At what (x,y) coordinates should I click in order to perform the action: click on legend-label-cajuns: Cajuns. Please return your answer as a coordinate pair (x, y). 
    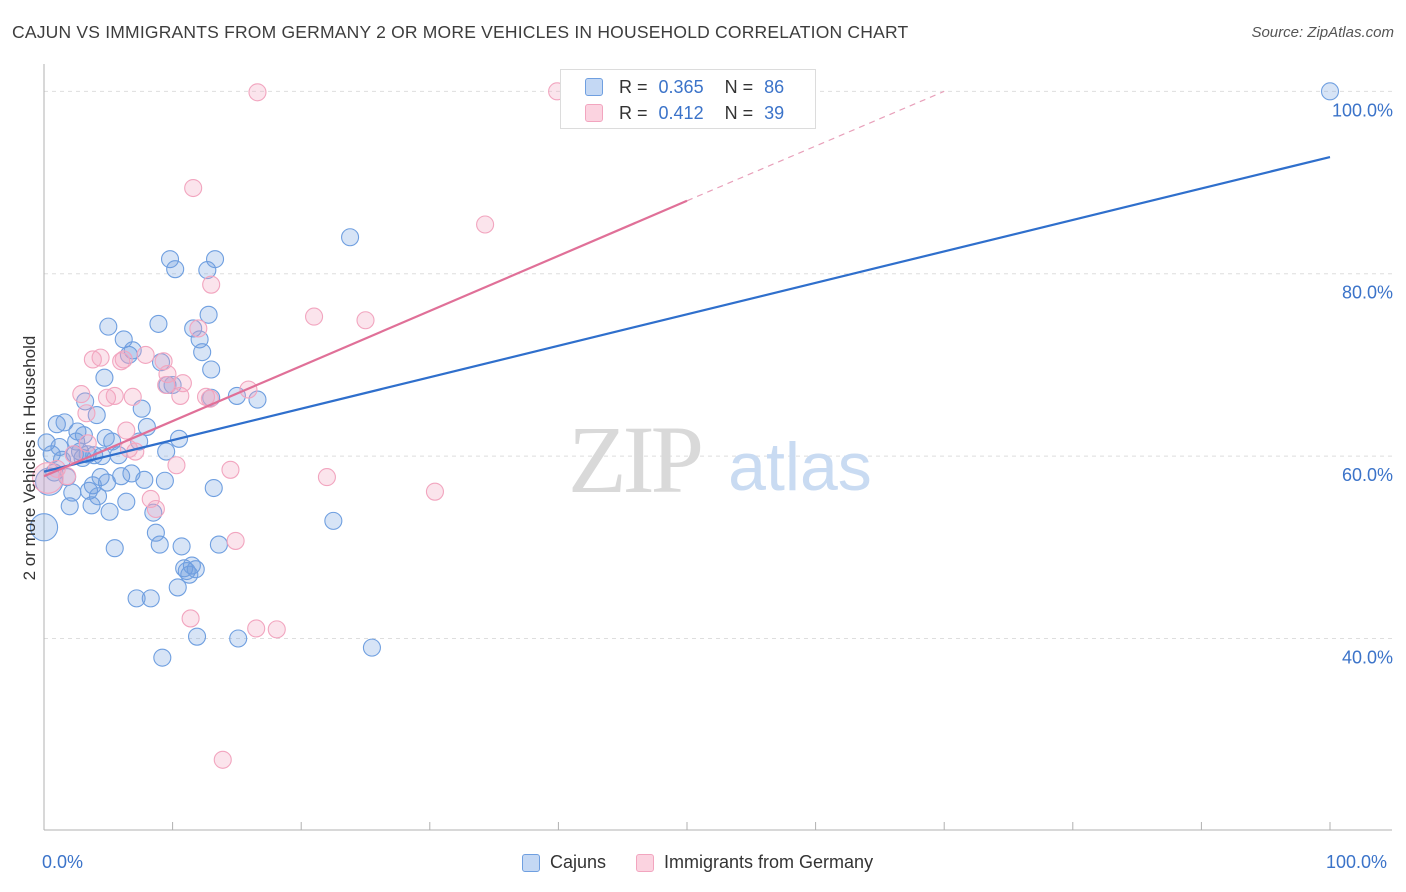
    Looking at the image, I should click on (578, 862).